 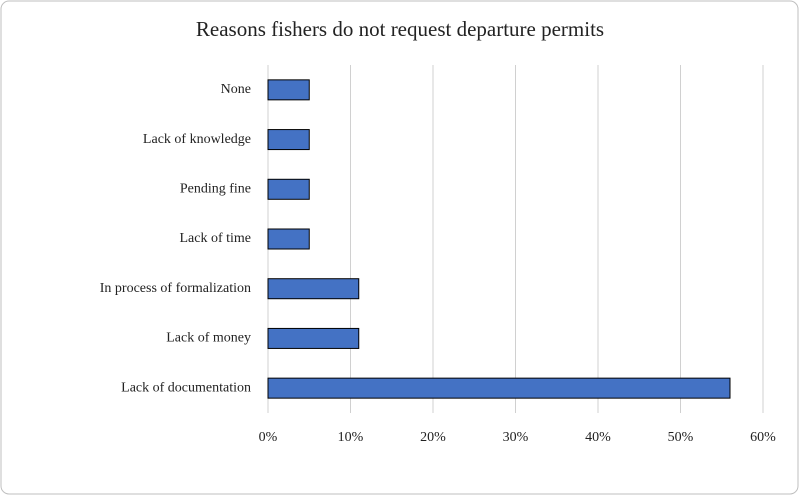 I want to click on x-tick-label: 30%, so click(x=516, y=437).